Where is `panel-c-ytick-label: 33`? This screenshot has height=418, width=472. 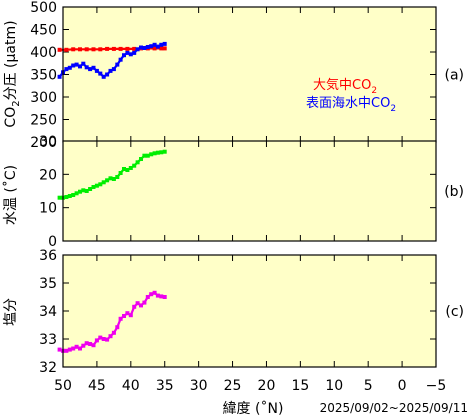
panel-c-ytick-label: 33 is located at coordinates (48, 340).